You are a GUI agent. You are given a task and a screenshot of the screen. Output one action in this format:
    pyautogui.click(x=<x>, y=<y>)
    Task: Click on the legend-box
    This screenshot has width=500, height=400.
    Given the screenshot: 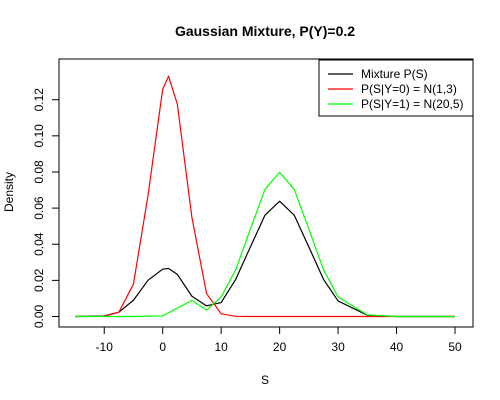 What is the action you would take?
    pyautogui.click(x=396, y=88)
    